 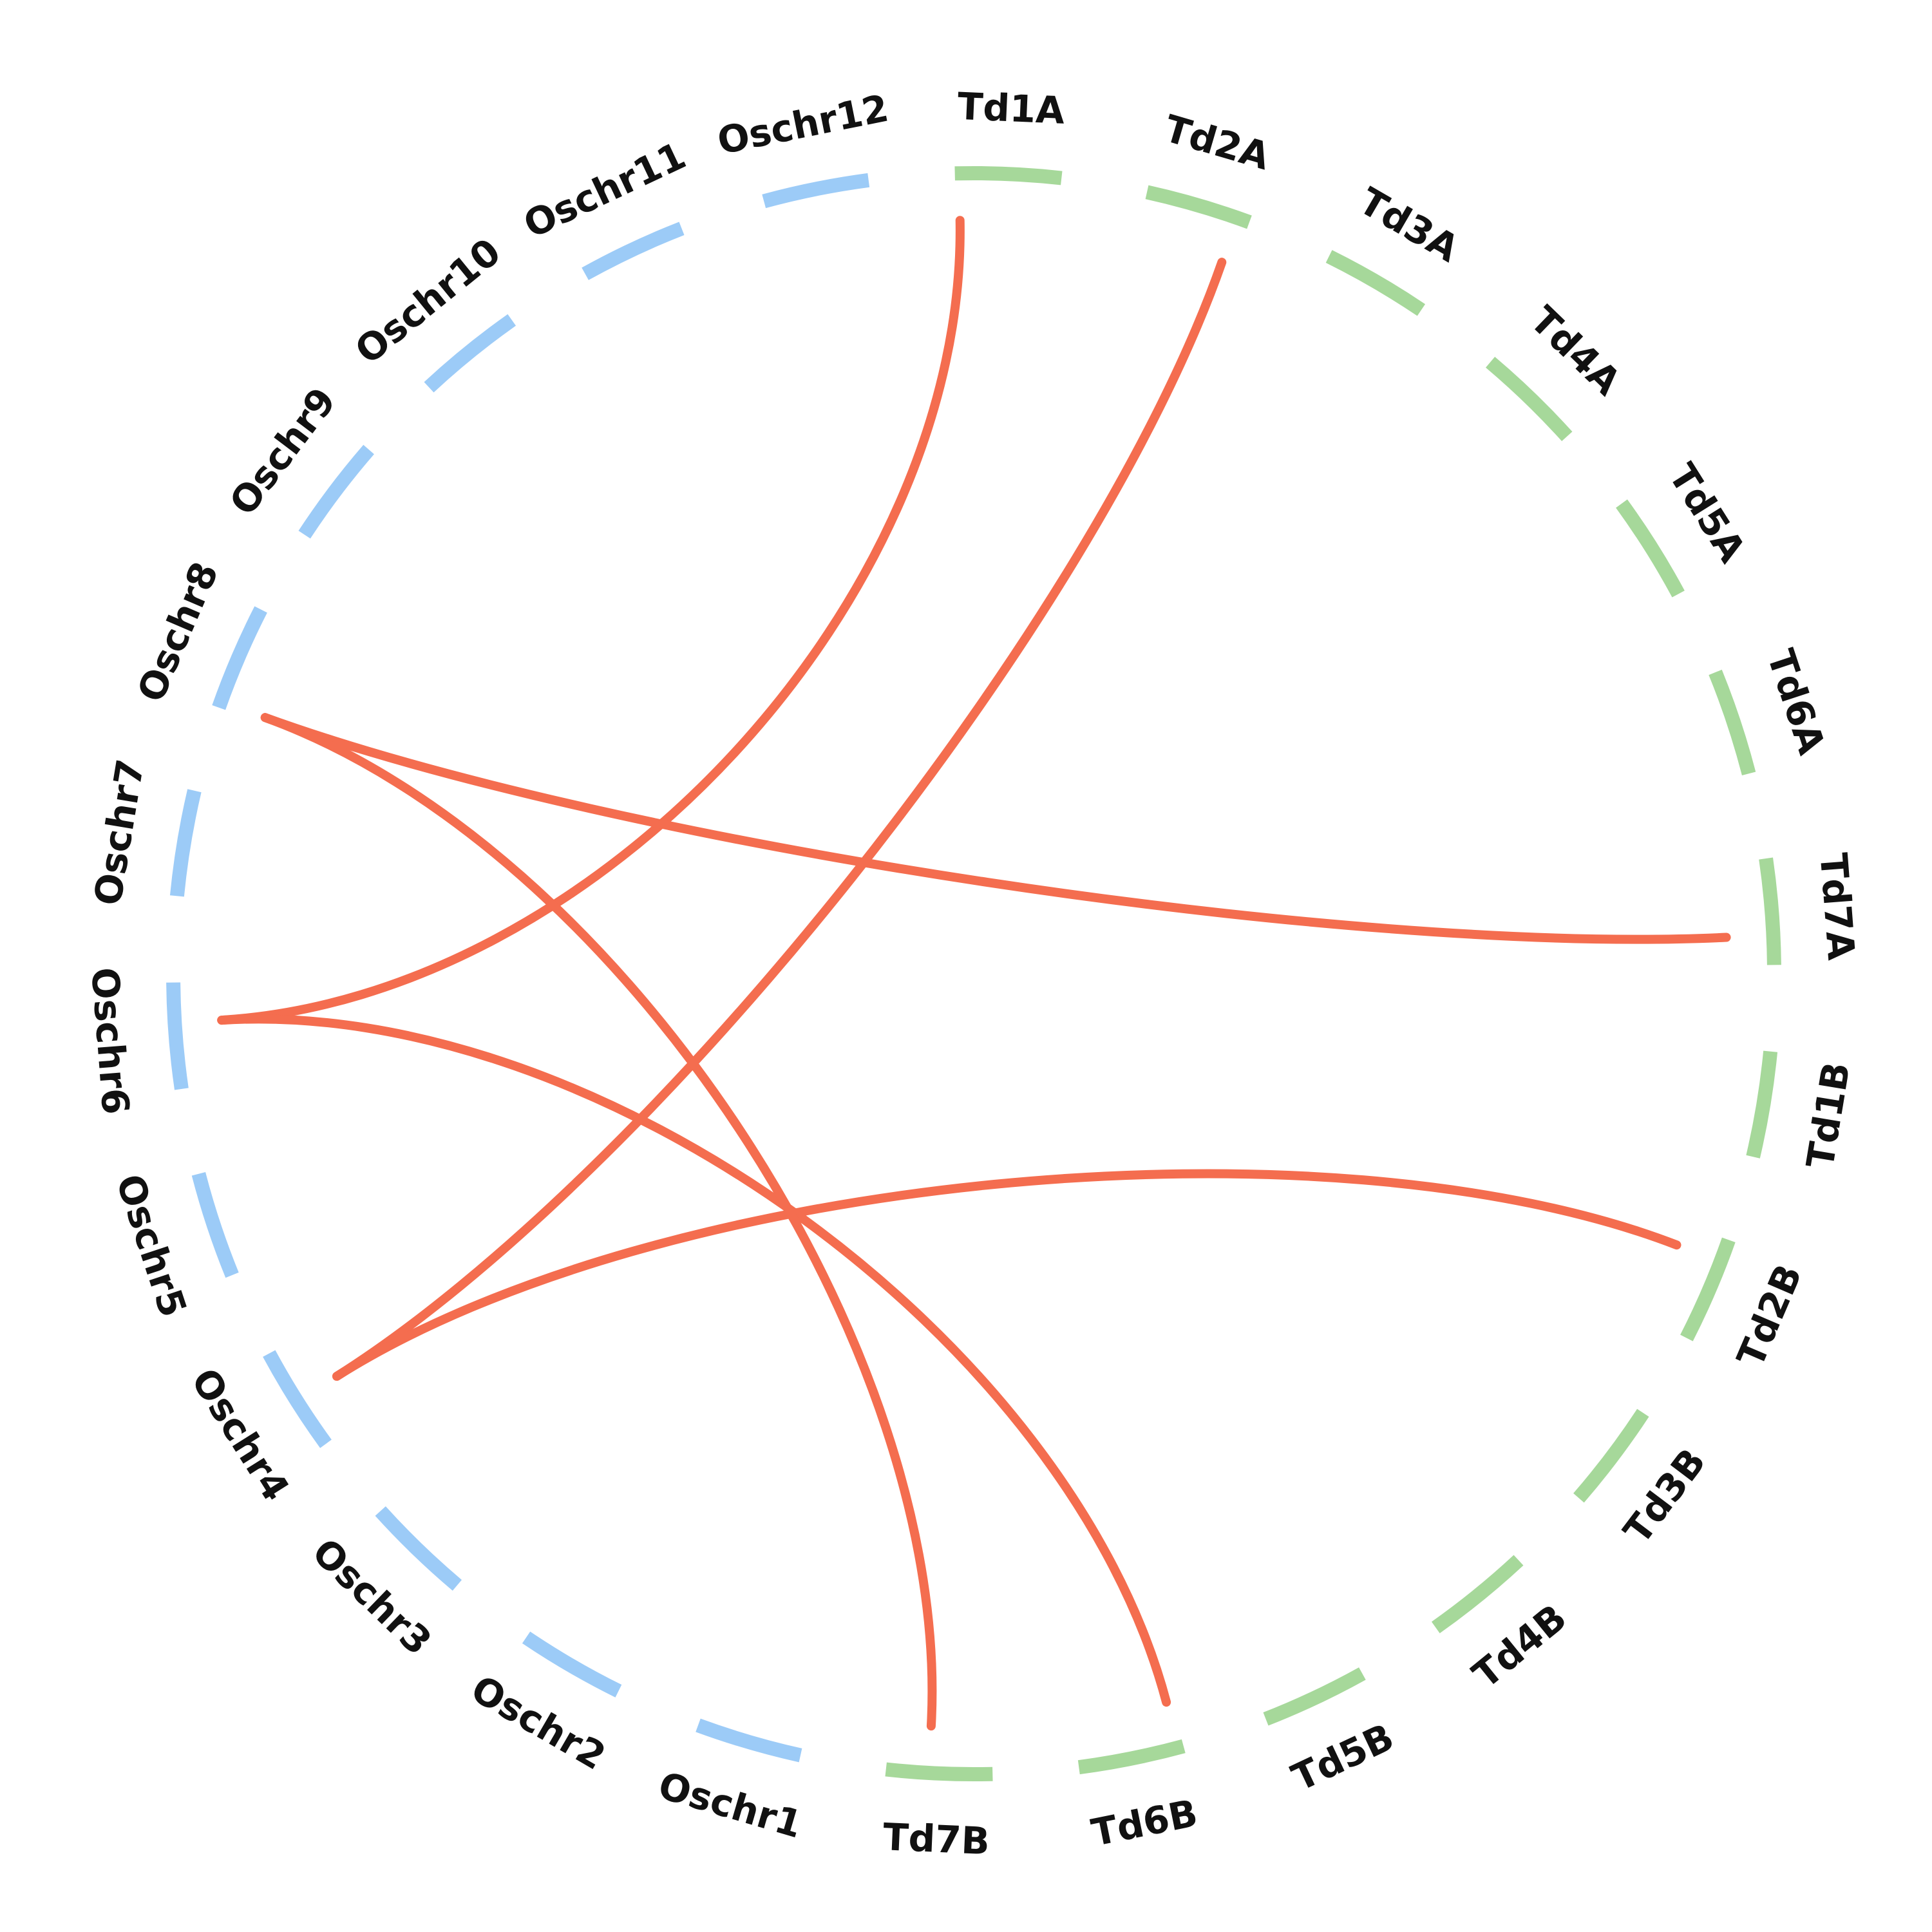 I want to click on chromosome-label-td7a: Td7A, so click(x=1838, y=906).